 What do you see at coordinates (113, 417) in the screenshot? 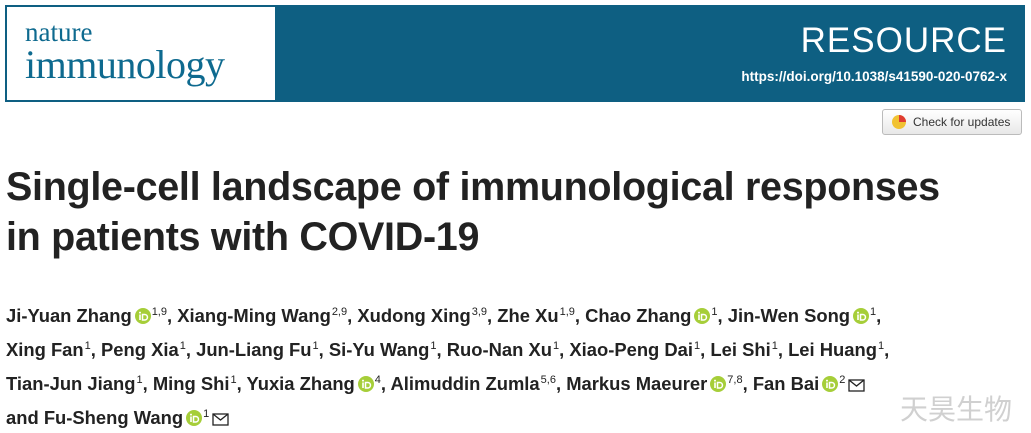
I see `author-name: Fu-Sheng Wang` at bounding box center [113, 417].